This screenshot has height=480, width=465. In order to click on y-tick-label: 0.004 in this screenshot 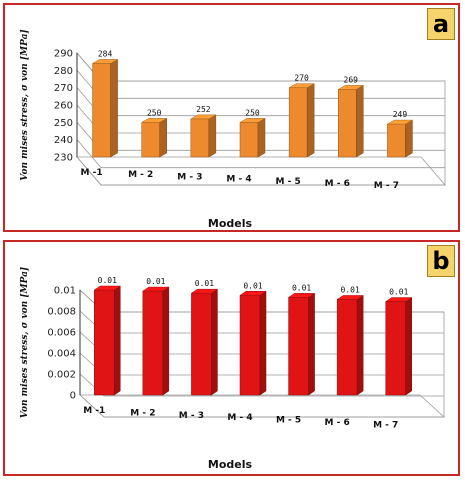, I will do `click(61, 354)`.